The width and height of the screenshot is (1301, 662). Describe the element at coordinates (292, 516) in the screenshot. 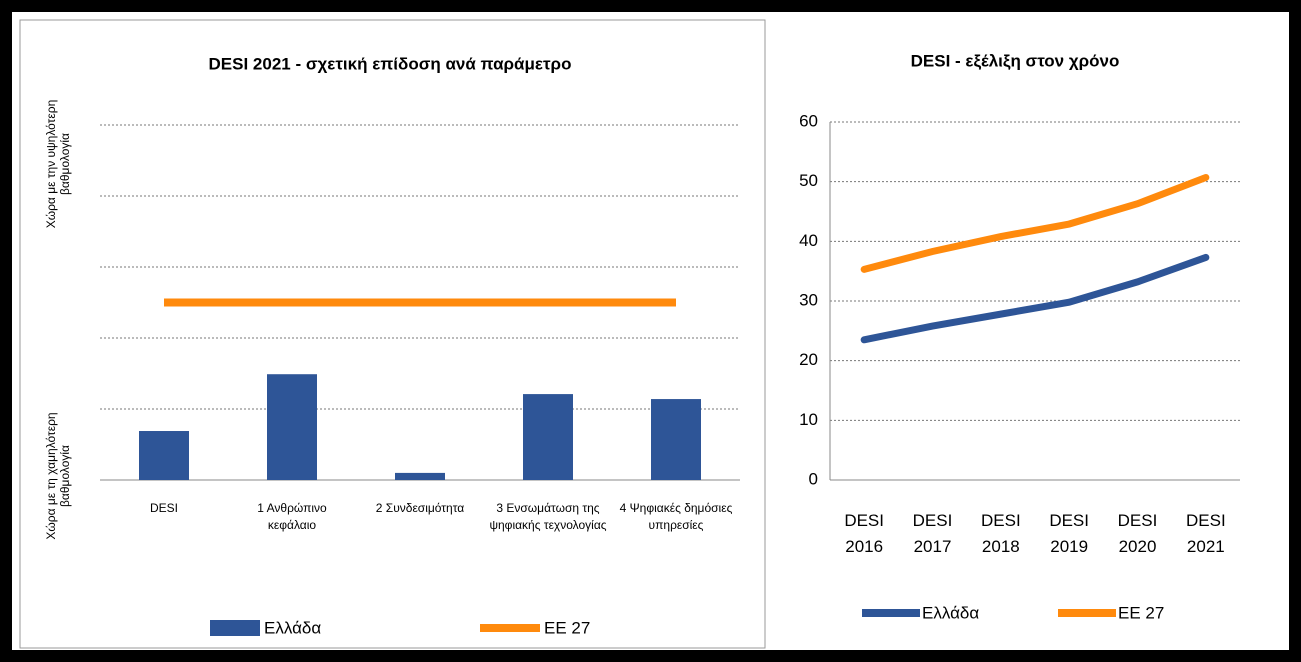

I see `x-tick-label: 1 Ανθρώπινο κεφάλαιο` at that location.